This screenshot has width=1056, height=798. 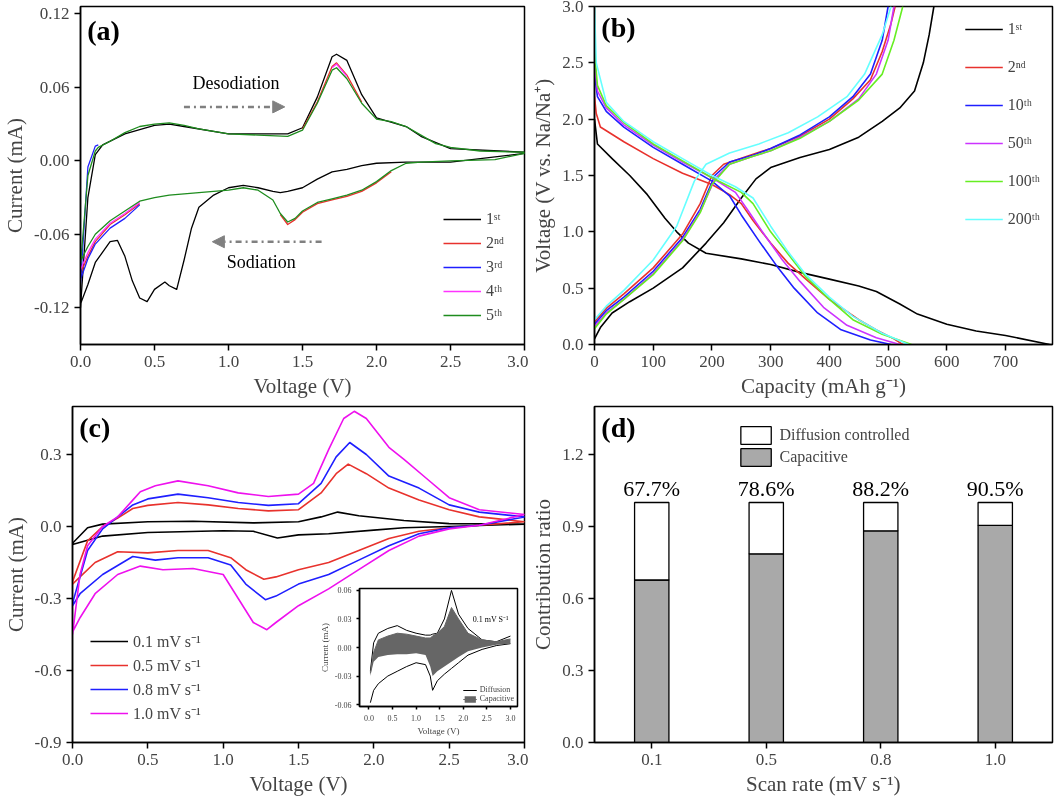 I want to click on y-tick-label: 1.0, so click(x=573, y=232).